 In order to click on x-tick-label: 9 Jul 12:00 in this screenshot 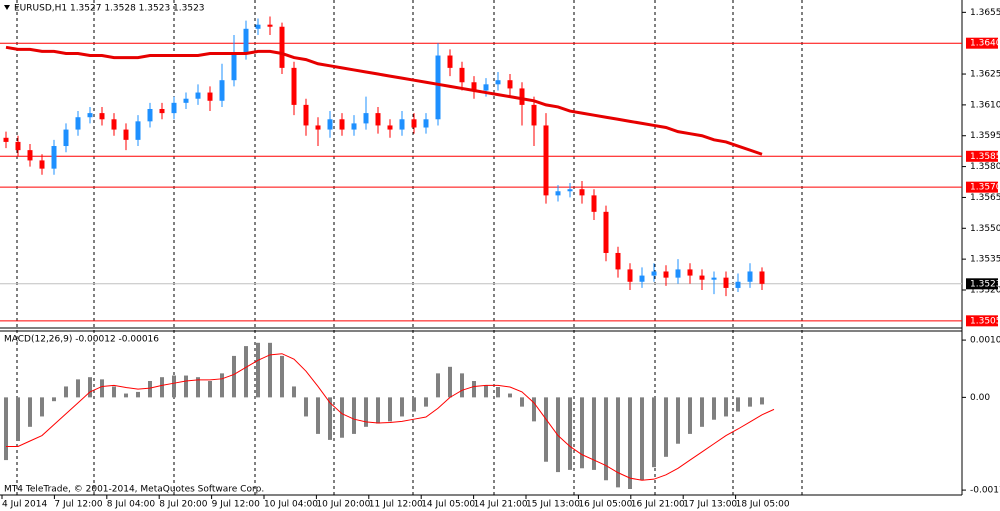, I will do `click(236, 505)`.